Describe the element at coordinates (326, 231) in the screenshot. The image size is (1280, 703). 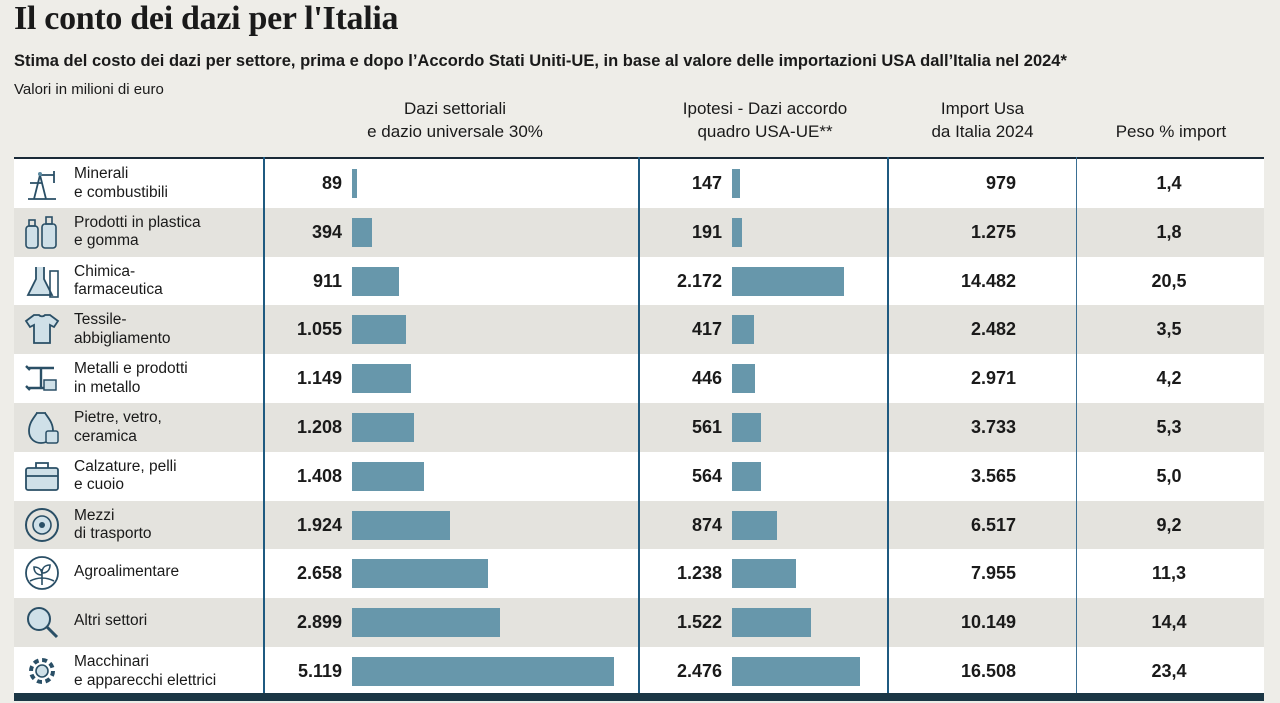
I see `value-dazi-settoriali: 394` at that location.